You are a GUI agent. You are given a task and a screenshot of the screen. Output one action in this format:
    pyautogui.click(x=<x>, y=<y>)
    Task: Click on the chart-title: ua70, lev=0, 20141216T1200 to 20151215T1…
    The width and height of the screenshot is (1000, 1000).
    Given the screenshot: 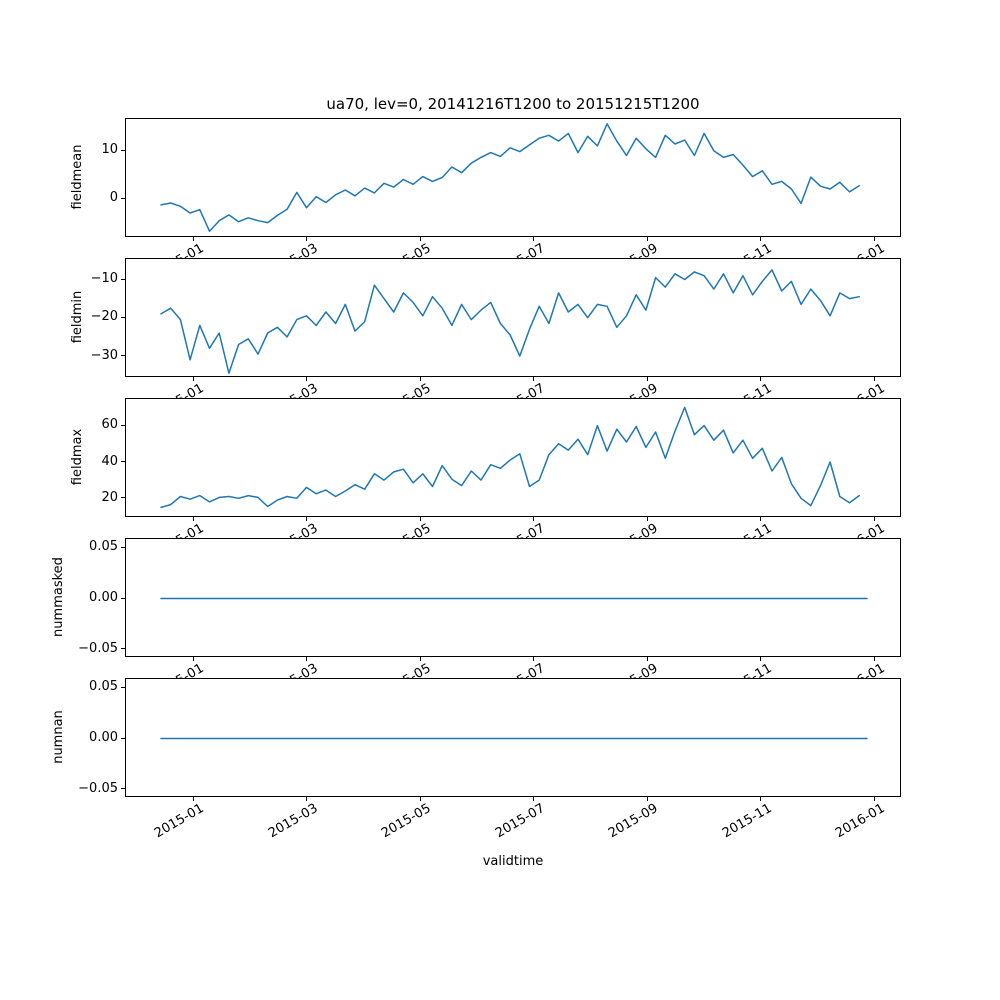 What is the action you would take?
    pyautogui.click(x=513, y=104)
    